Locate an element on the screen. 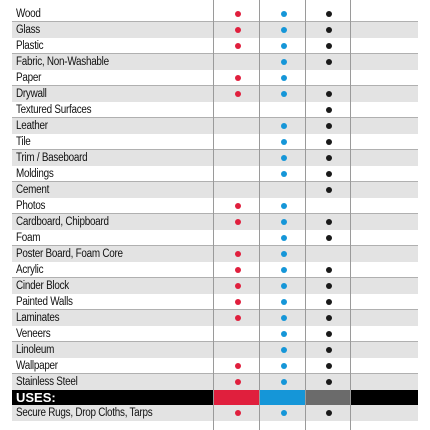  uses-header: USES: is located at coordinates (36, 397).